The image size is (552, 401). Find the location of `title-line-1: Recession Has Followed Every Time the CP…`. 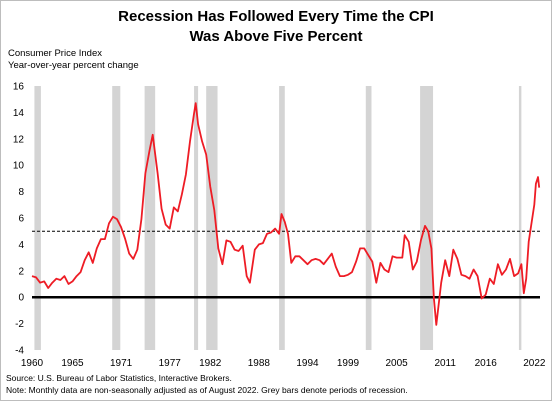

title-line-1: Recession Has Followed Every Time the CP… is located at coordinates (276, 16).